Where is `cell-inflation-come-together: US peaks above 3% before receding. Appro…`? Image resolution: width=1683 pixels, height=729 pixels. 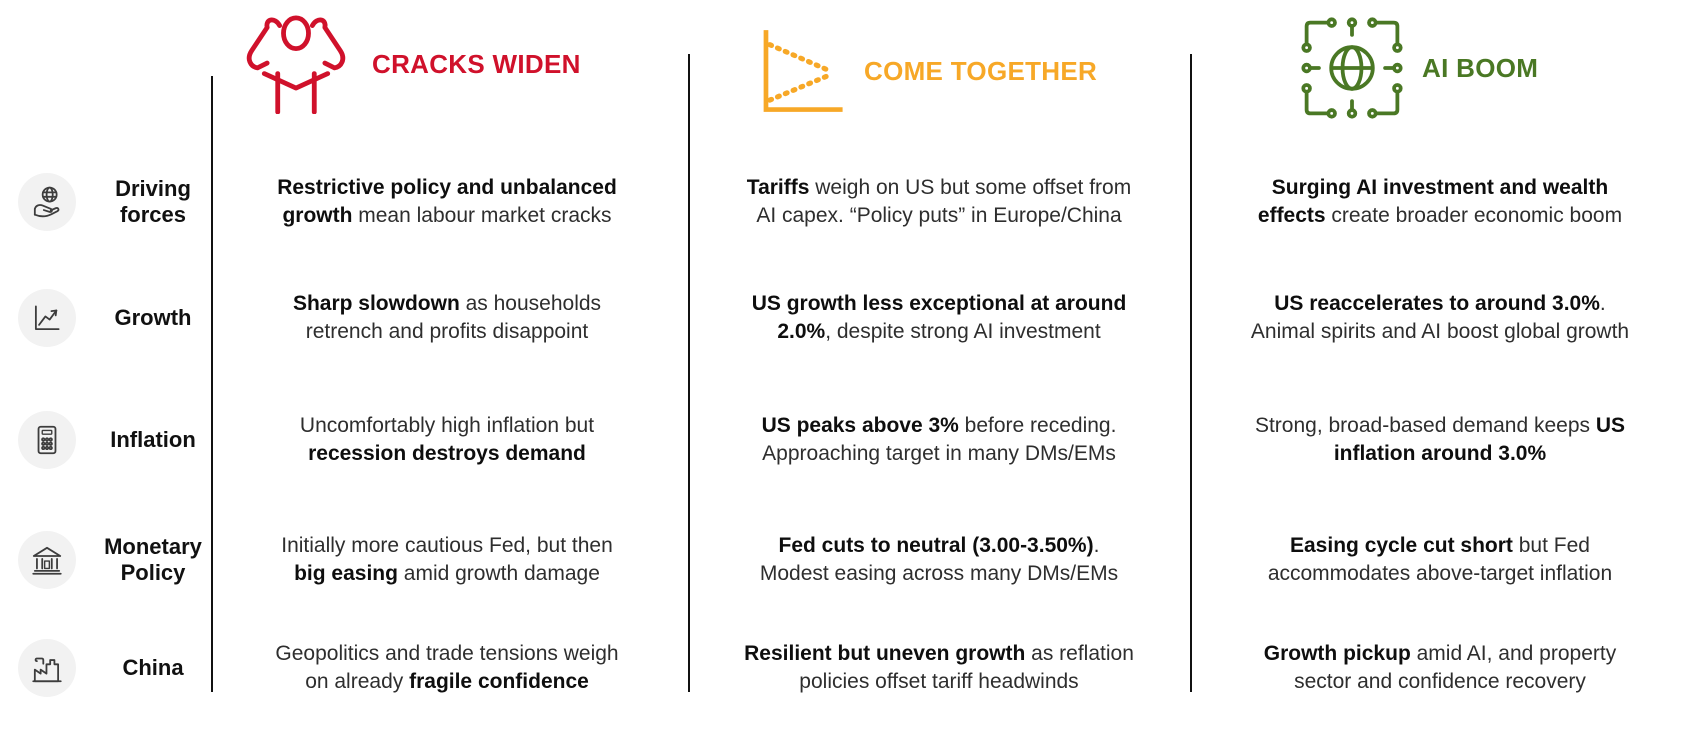 cell-inflation-come-together: US peaks above 3% before receding. Appro… is located at coordinates (939, 440).